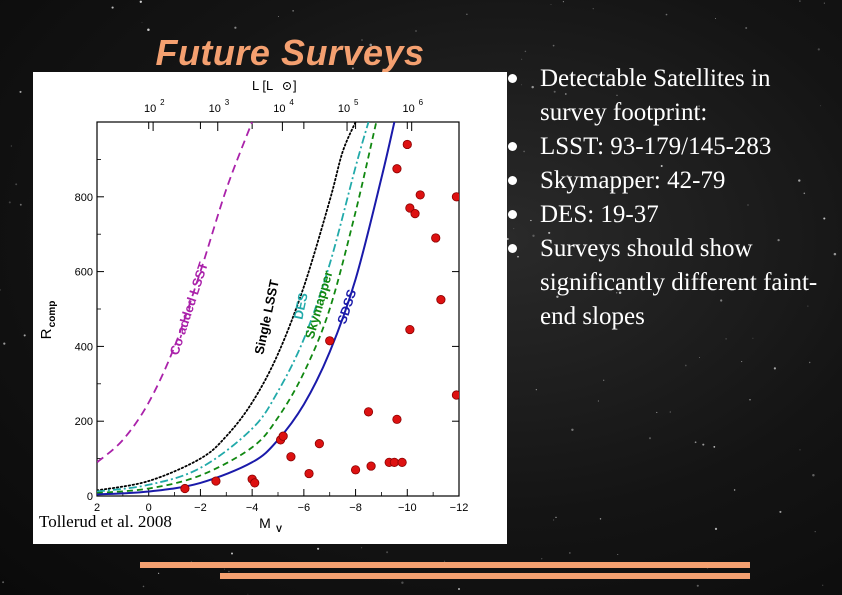 This screenshot has height=595, width=842. What do you see at coordinates (46, 333) in the screenshot?
I see `y-axis-label: R` at bounding box center [46, 333].